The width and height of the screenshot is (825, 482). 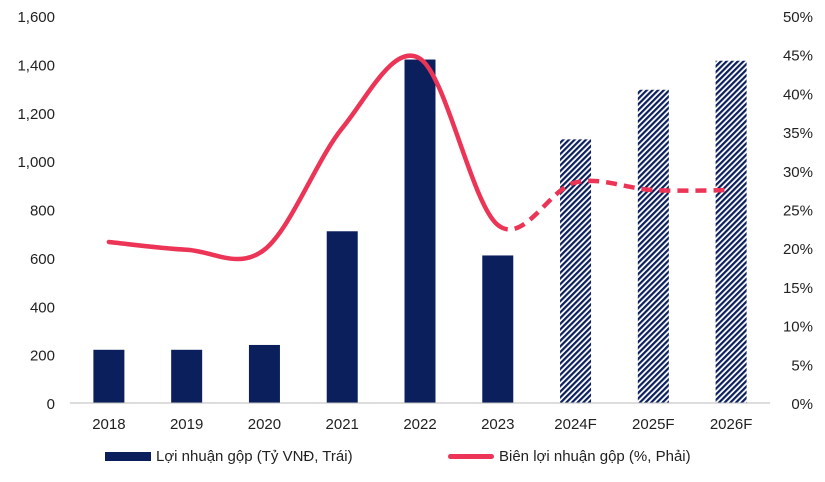 I want to click on right-tick-label: 10%, so click(x=798, y=327).